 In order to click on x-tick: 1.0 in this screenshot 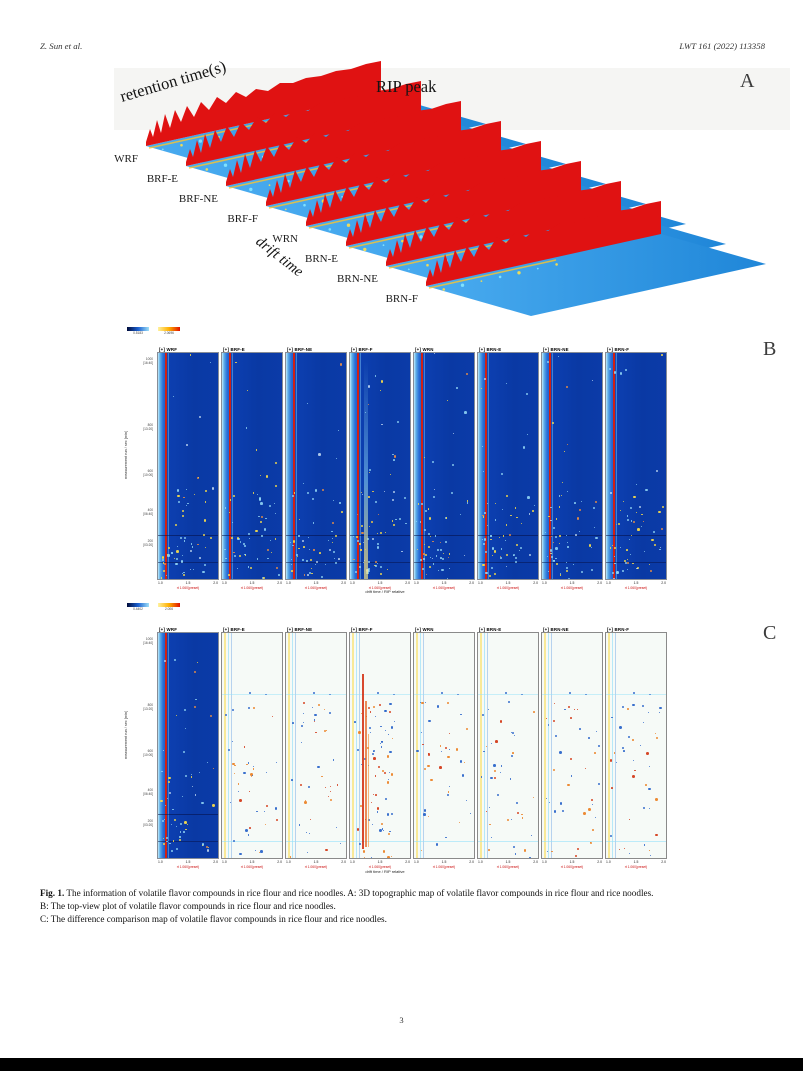, I will do `click(416, 862)`.